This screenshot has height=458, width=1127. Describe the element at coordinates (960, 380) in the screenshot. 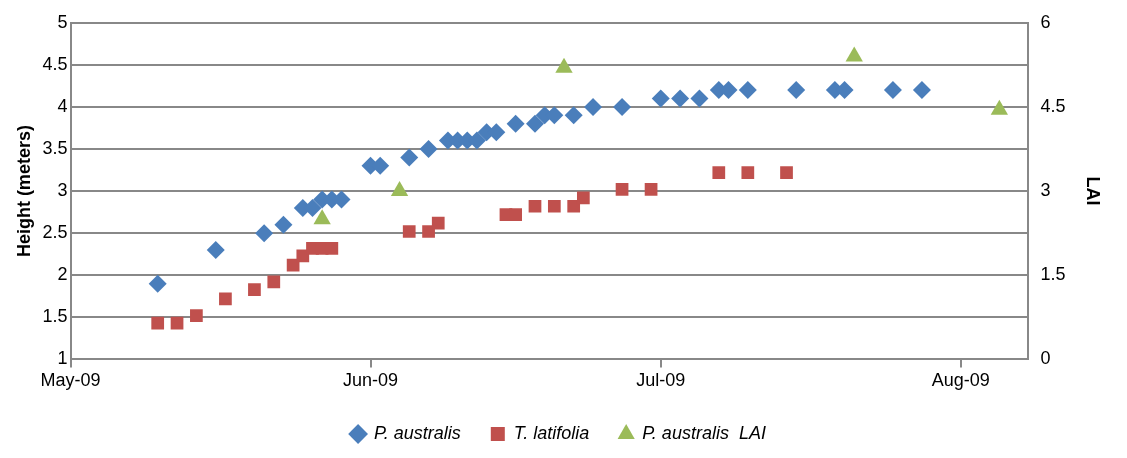

I see `x-tick-label: Aug-09` at that location.